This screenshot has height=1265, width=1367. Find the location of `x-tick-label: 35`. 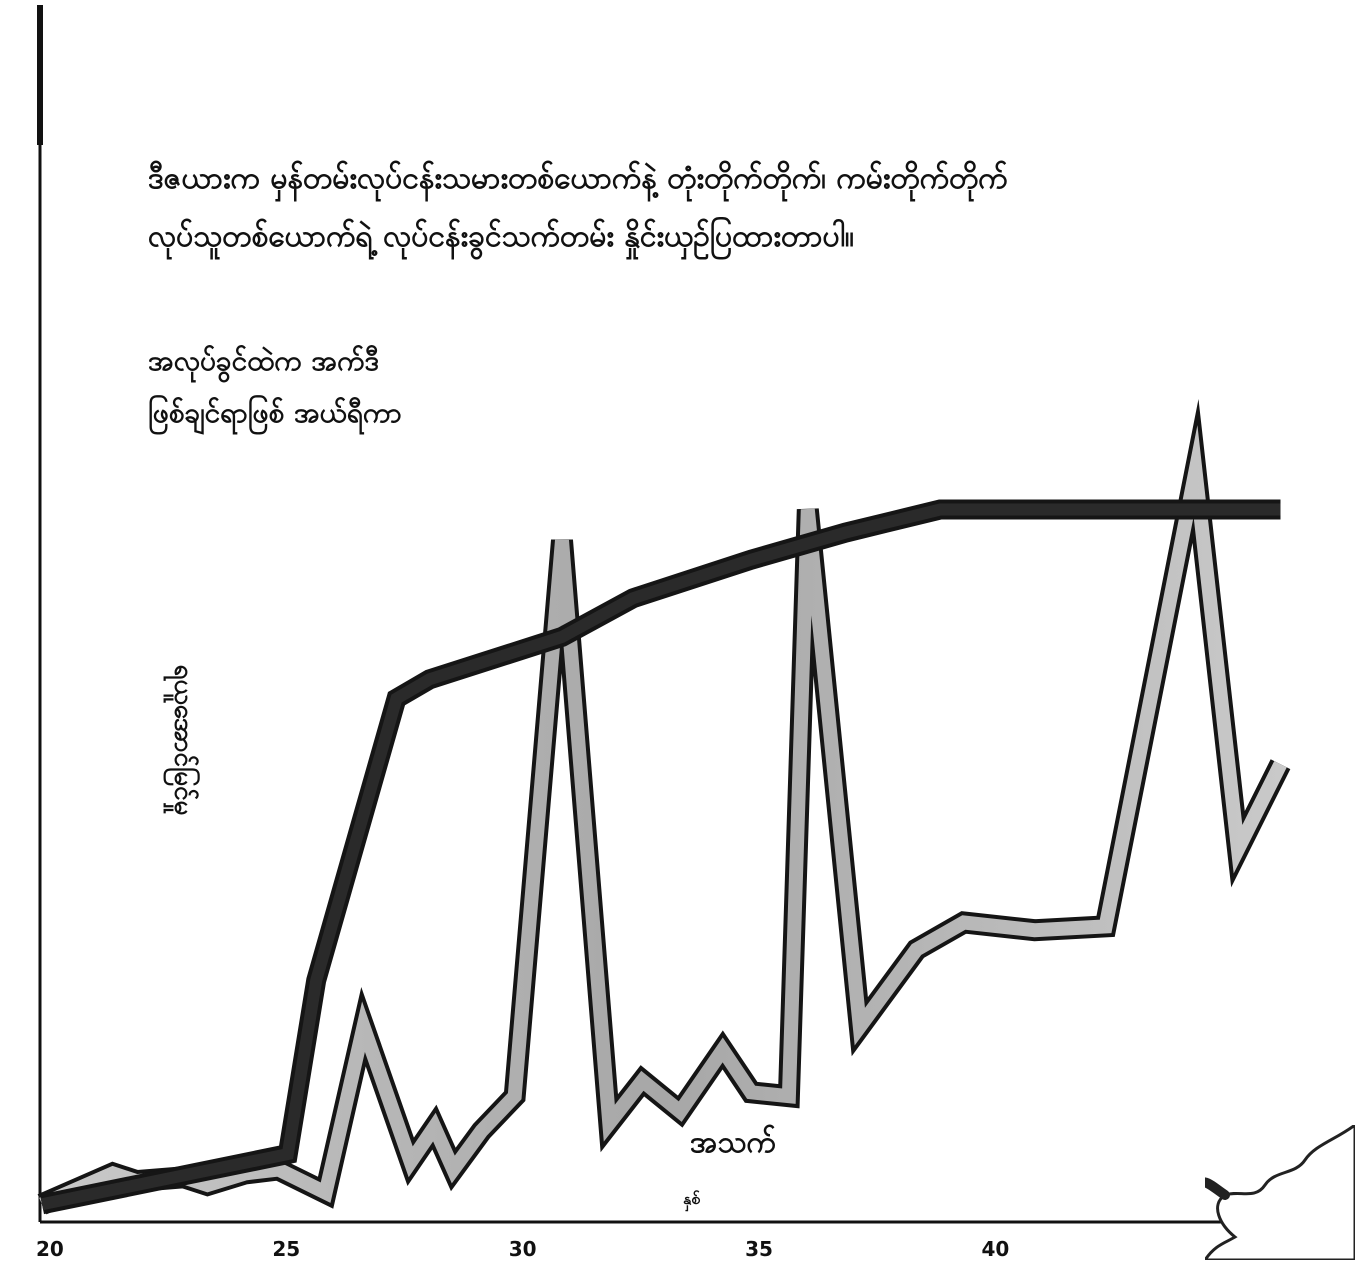

x-tick-label: 35 is located at coordinates (759, 1249).